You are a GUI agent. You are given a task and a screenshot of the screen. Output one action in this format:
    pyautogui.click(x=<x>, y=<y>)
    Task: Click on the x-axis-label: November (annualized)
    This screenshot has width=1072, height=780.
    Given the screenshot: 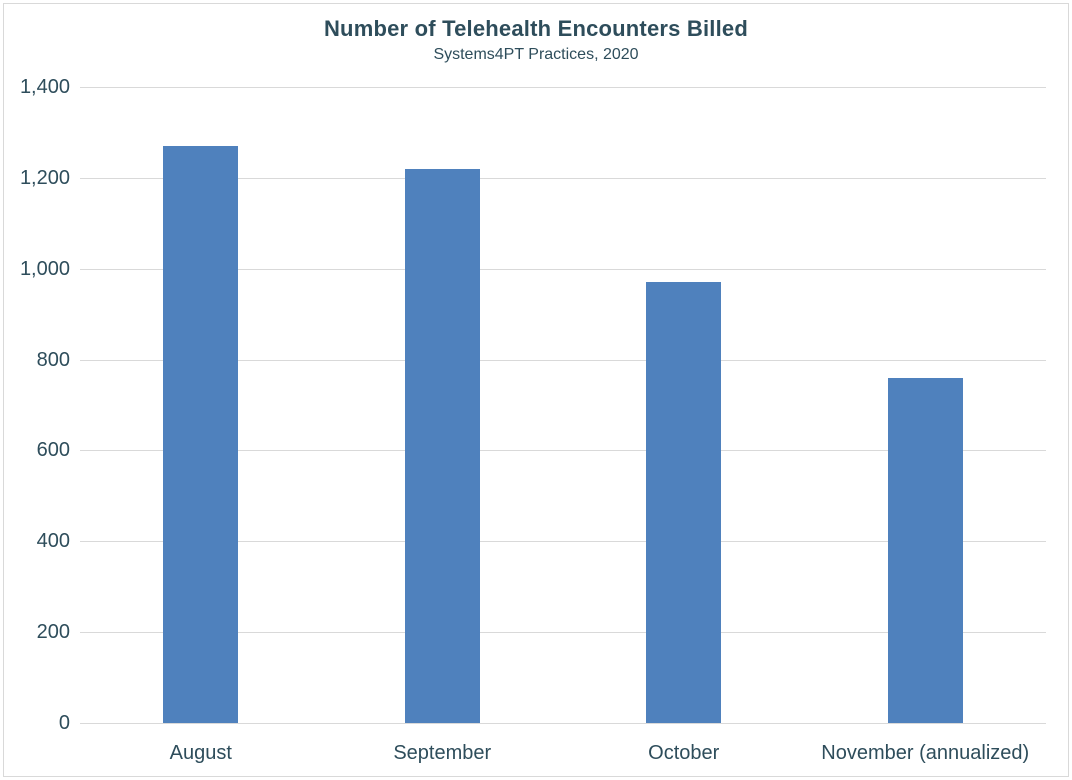 What is the action you would take?
    pyautogui.click(x=925, y=753)
    